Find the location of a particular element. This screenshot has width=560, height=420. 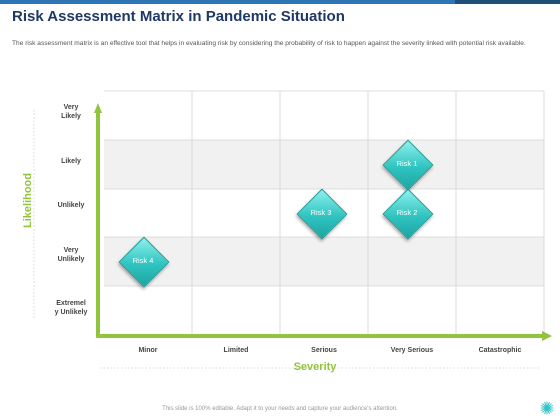

severity-label: Limited is located at coordinates (236, 350).